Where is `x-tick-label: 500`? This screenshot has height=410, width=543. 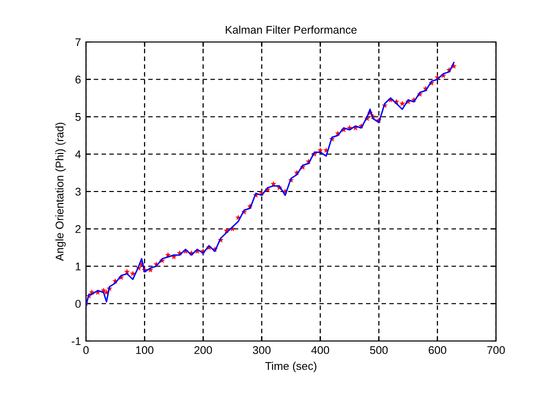 x-tick-label: 500 is located at coordinates (379, 350).